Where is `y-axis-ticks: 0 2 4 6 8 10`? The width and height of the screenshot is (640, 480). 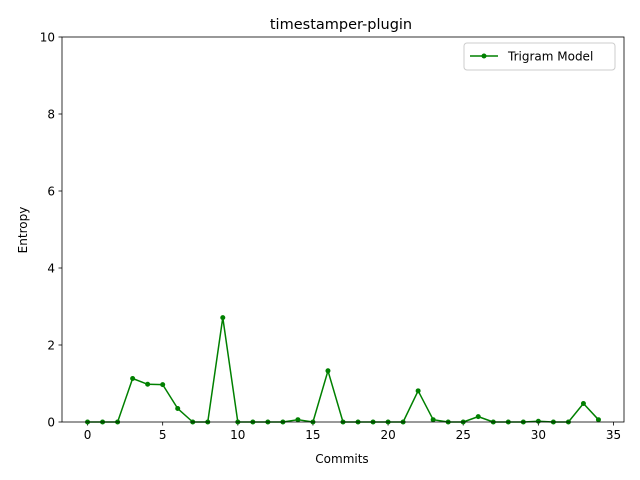 y-axis-ticks: 0 2 4 6 8 10 is located at coordinates (51, 230).